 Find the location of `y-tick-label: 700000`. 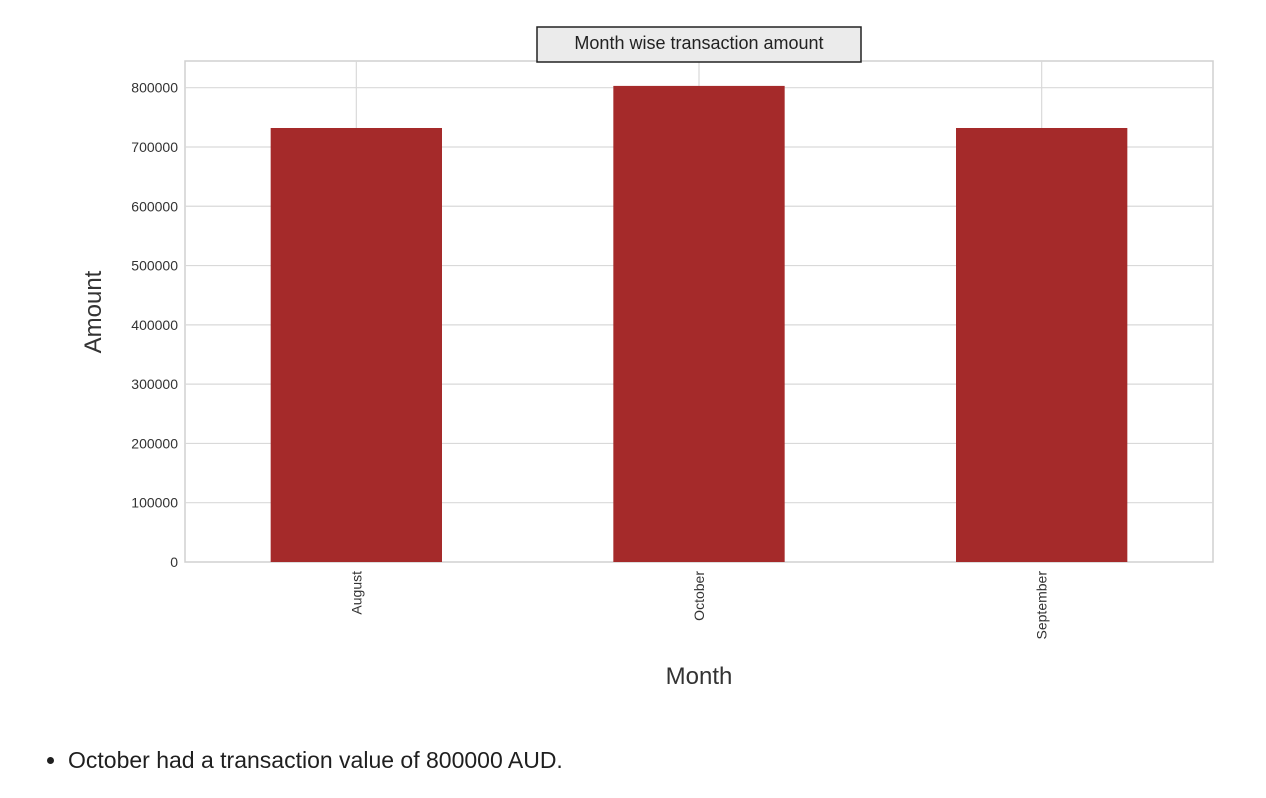

y-tick-label: 700000 is located at coordinates (154, 147).